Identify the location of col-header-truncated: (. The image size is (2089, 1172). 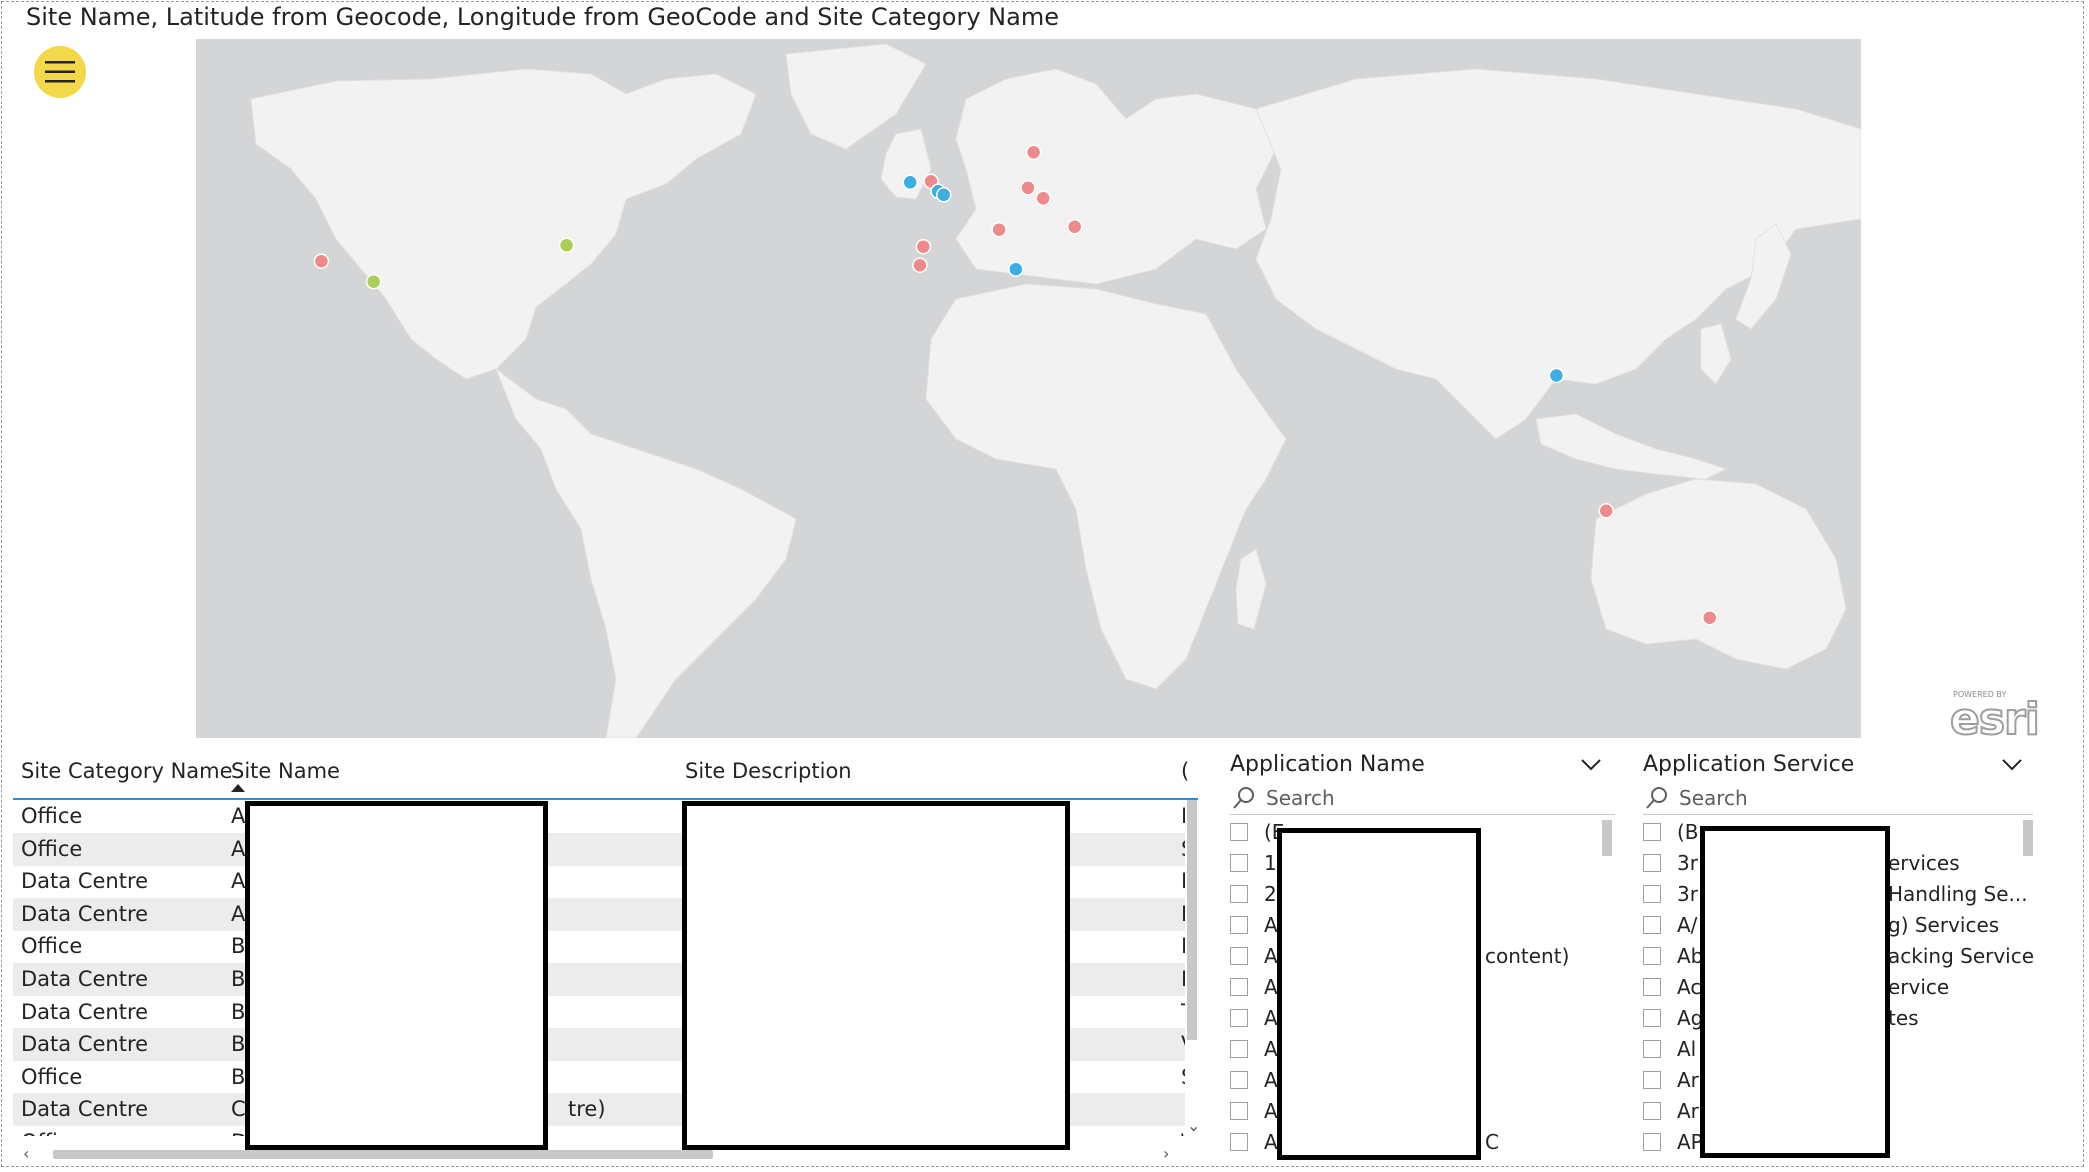
(1185, 771).